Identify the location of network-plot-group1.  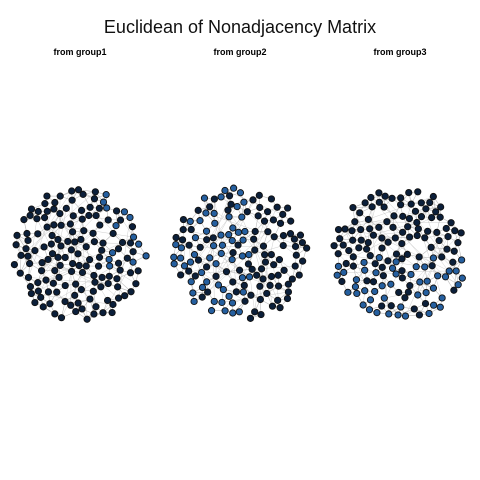
(80, 254).